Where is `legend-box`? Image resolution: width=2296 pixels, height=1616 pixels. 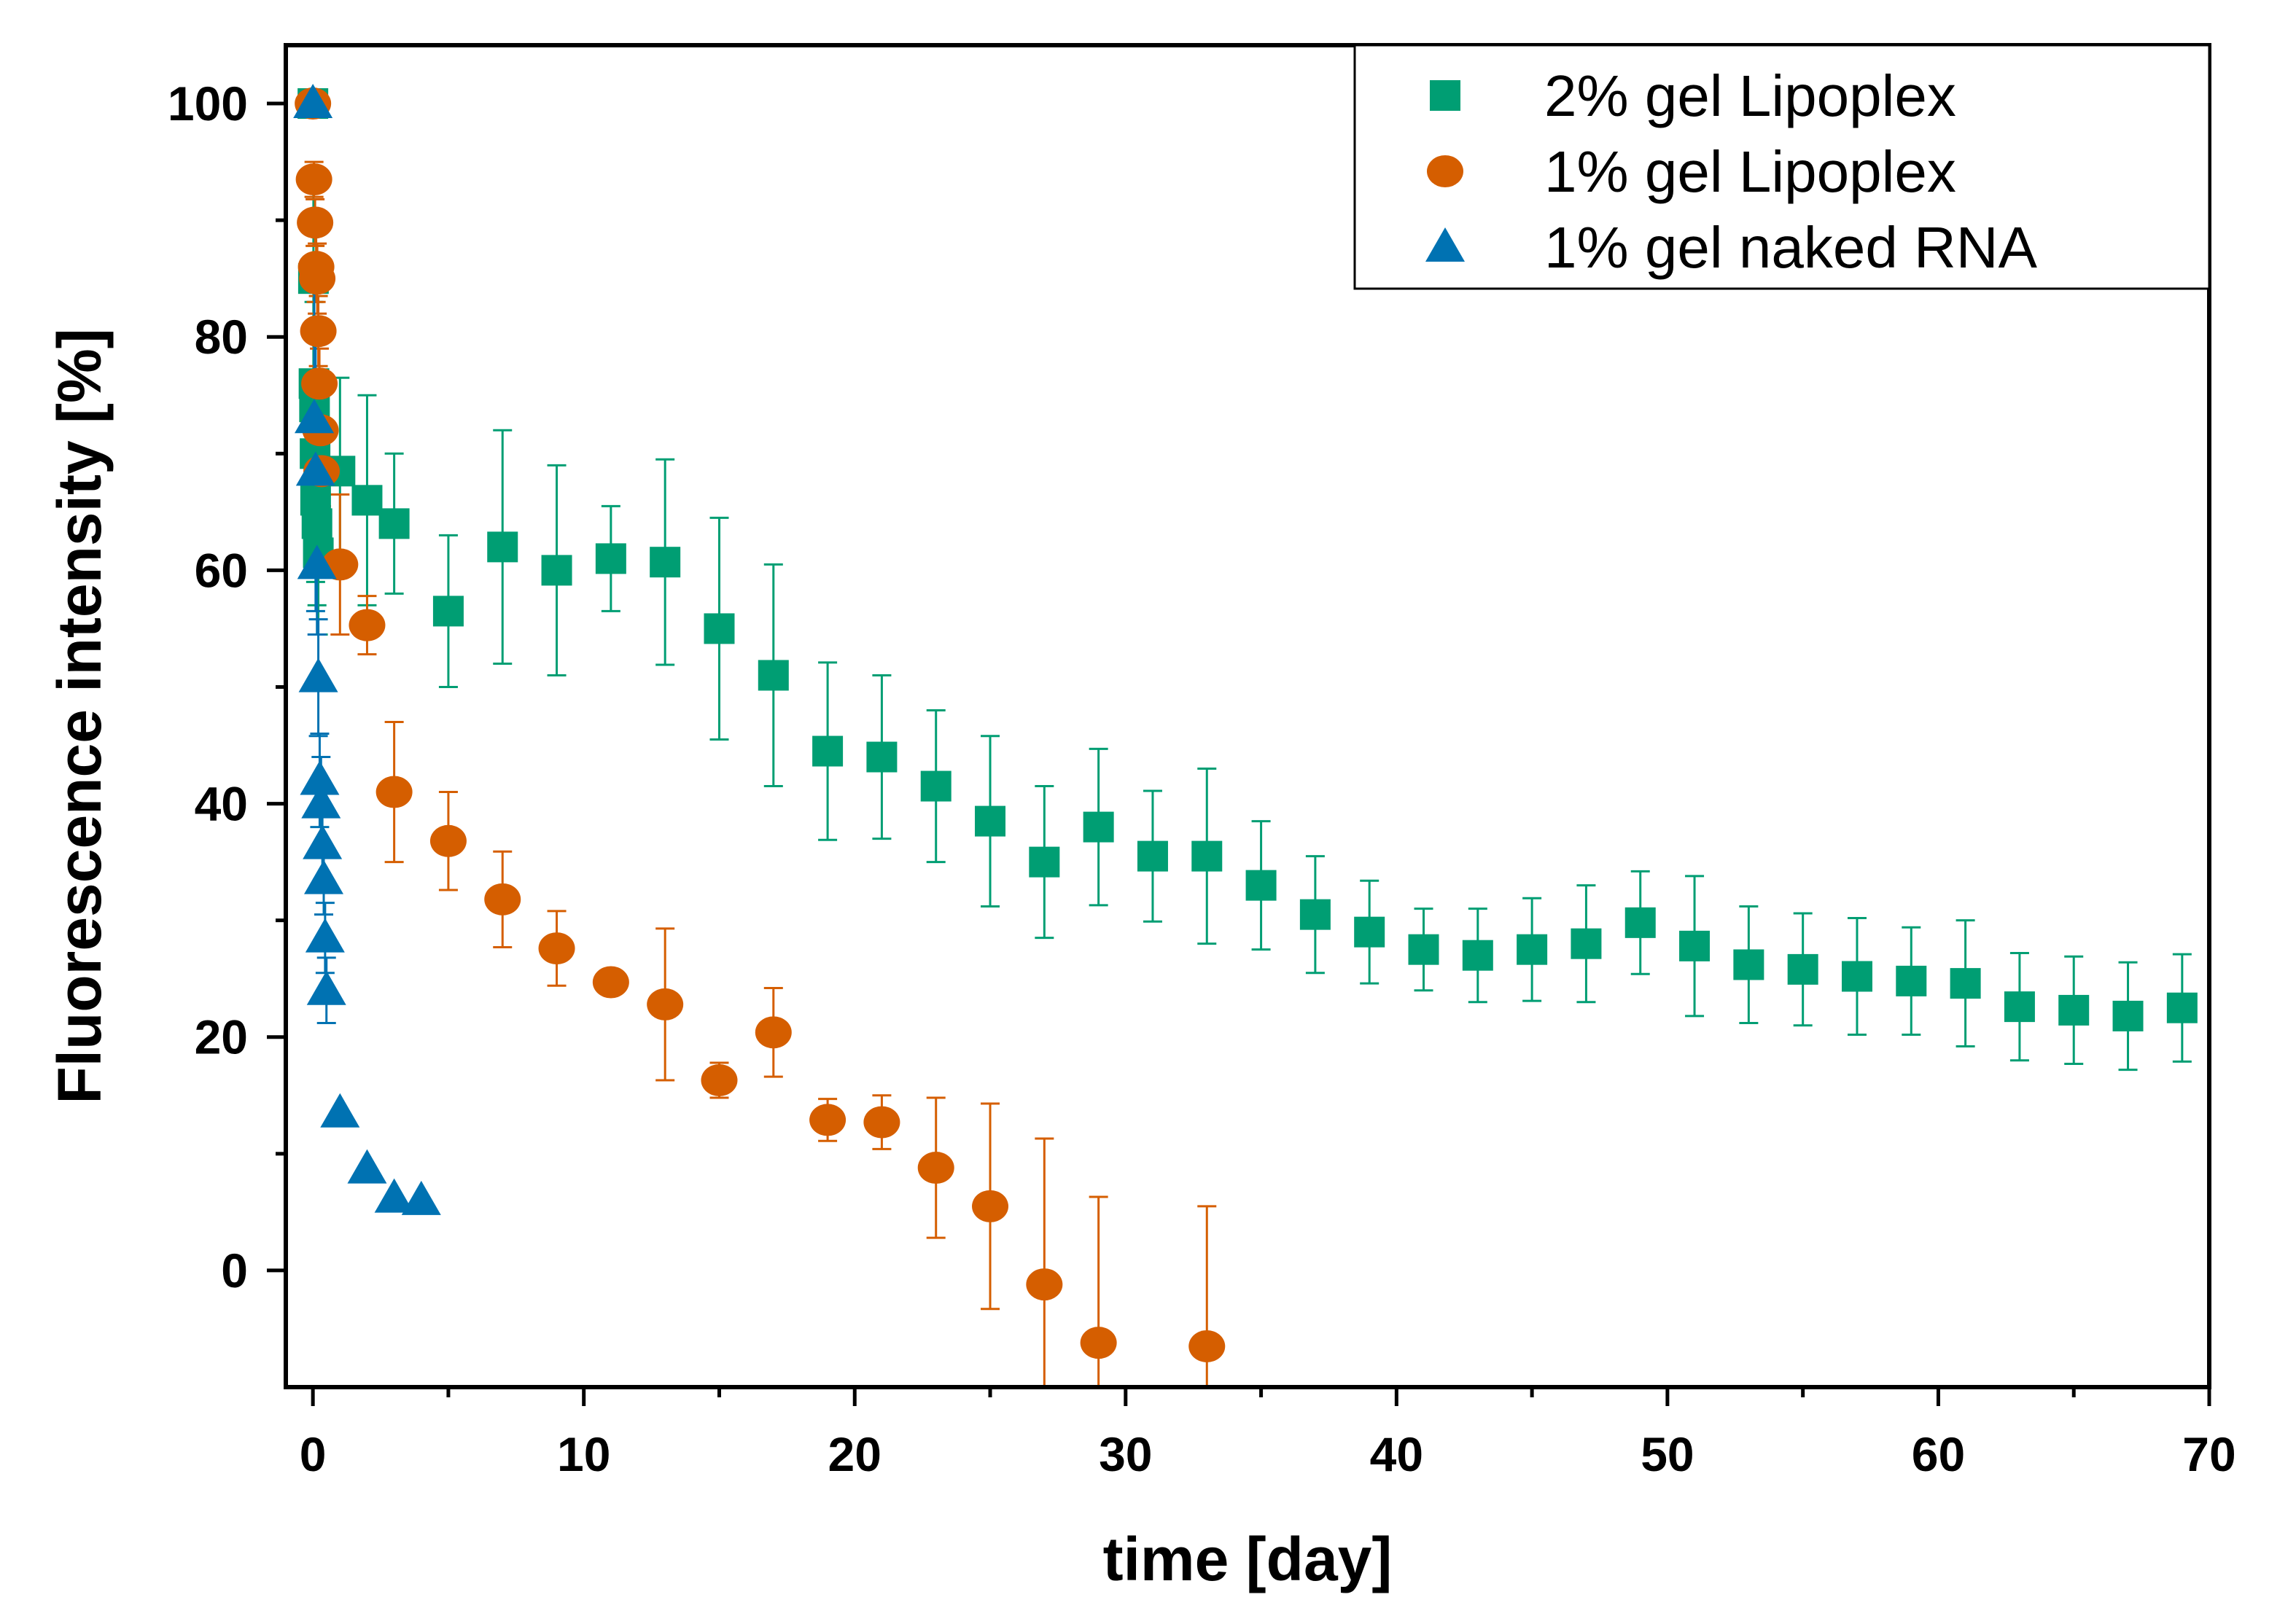
legend-box is located at coordinates (1782, 167).